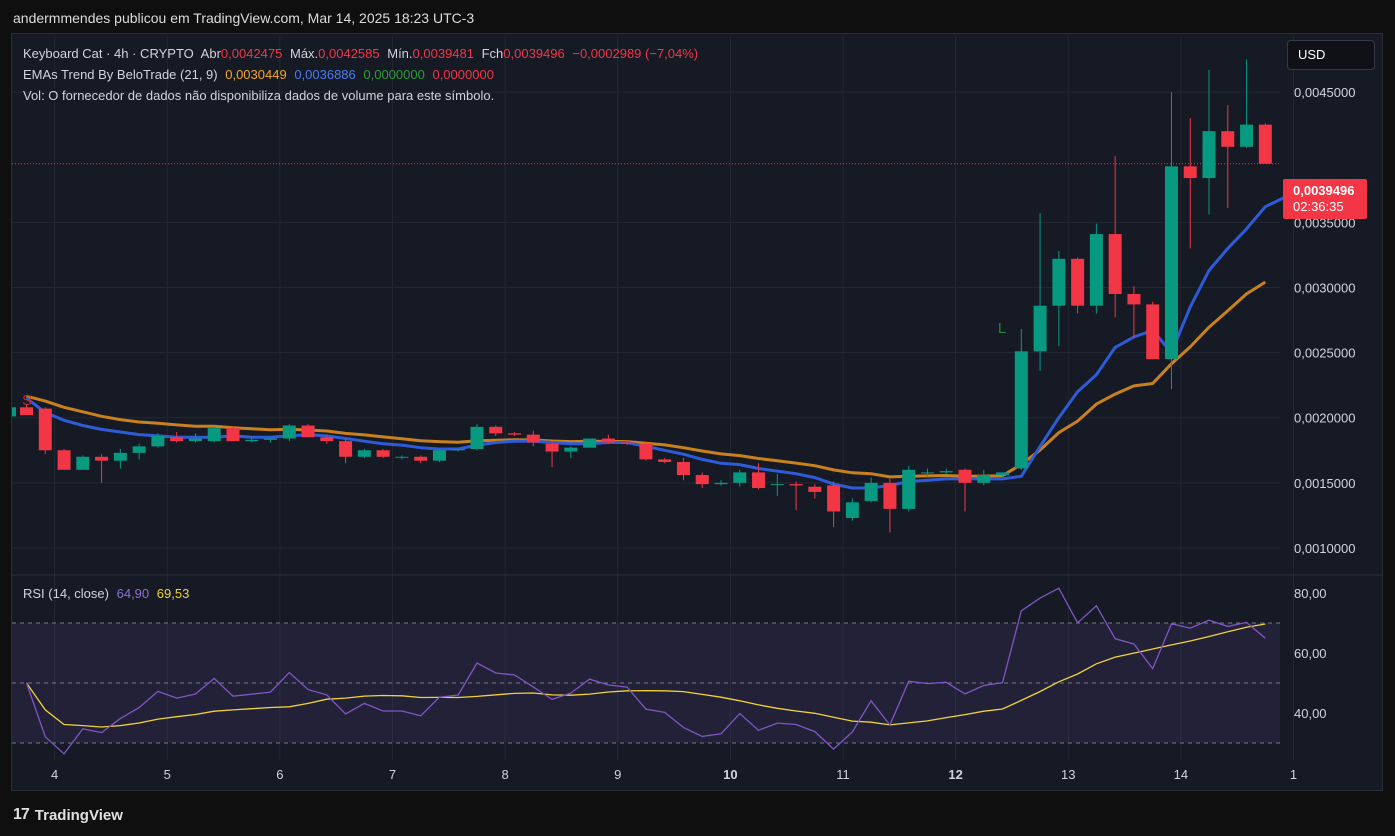 This screenshot has height=836, width=1395. Describe the element at coordinates (1310, 653) in the screenshot. I see `rsi-tick-label: 60,00` at that location.